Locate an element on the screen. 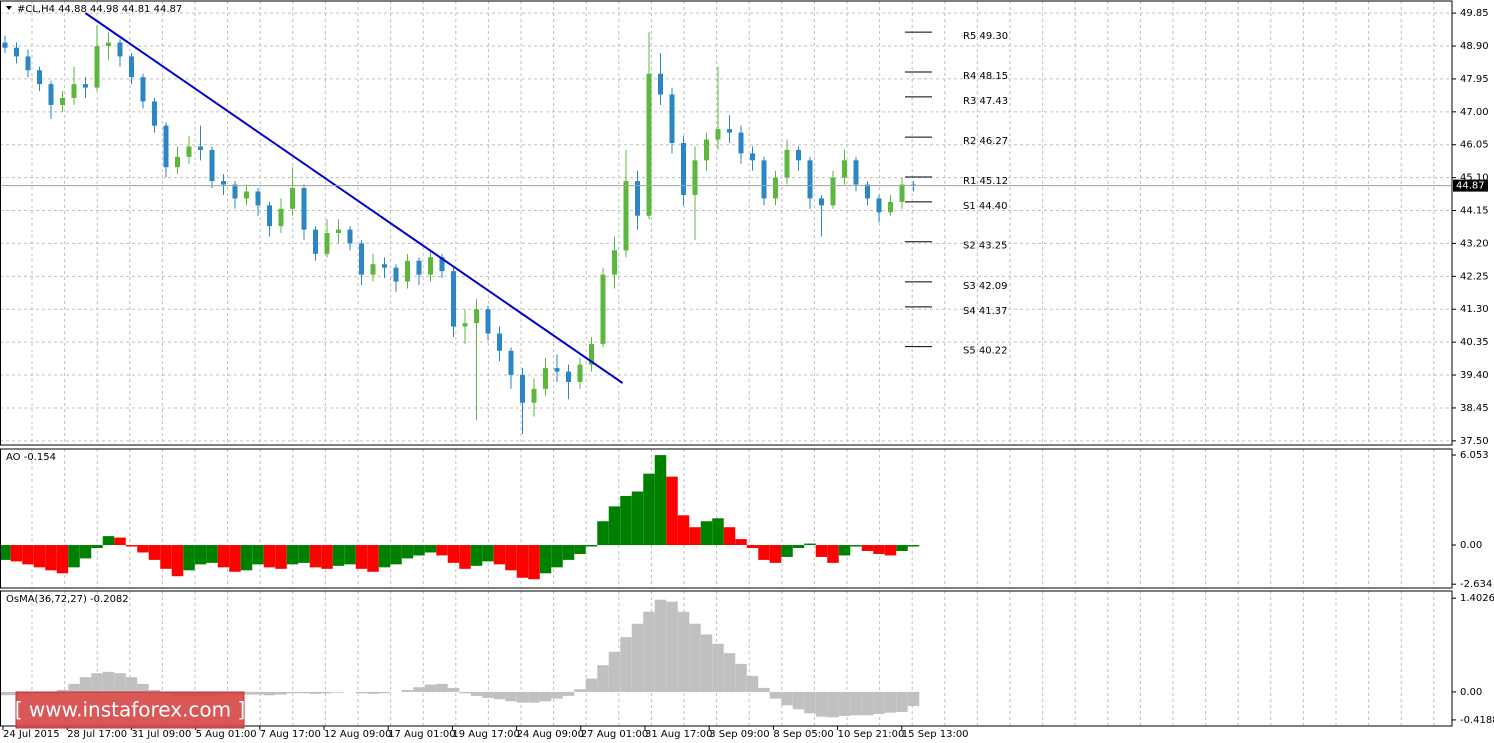 The image size is (1494, 743). y-tick-label: 44.15 is located at coordinates (1474, 211).